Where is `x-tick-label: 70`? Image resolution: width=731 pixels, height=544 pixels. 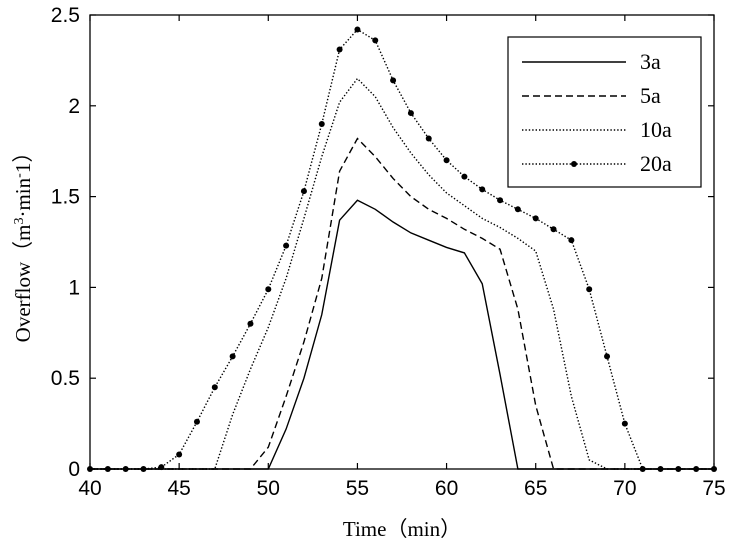 x-tick-label: 70 is located at coordinates (624, 488).